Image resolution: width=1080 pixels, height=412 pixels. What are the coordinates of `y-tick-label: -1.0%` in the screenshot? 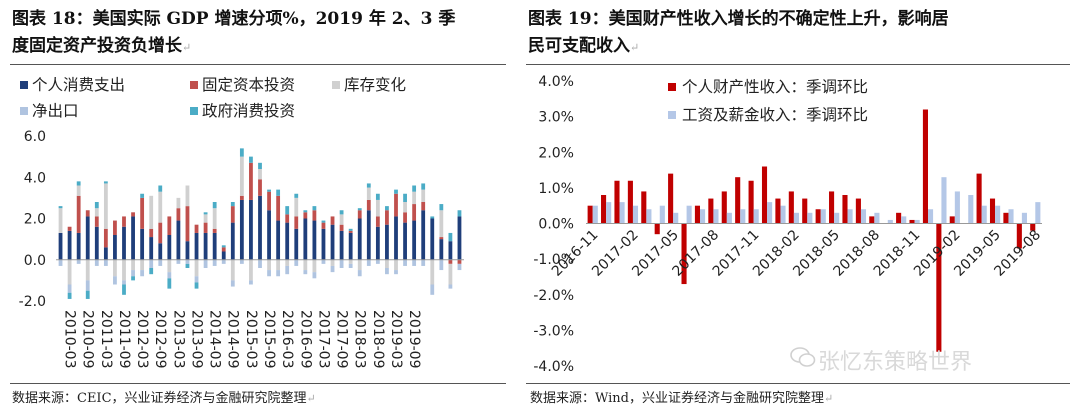 It's located at (553, 260).